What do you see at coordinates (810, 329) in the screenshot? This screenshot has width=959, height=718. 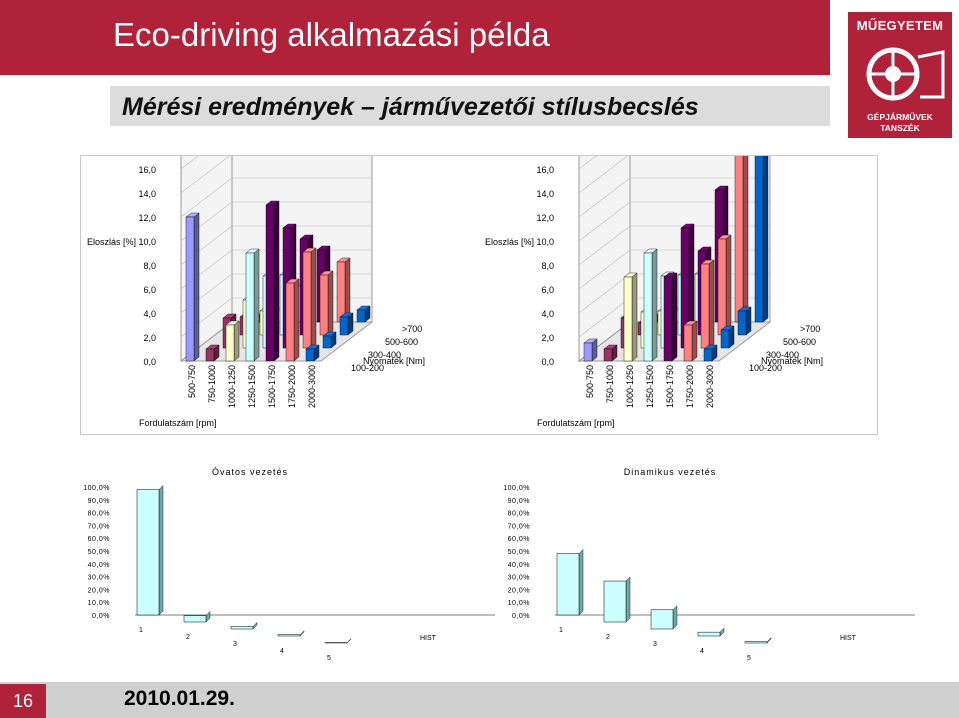 I see `depth-tick-label: >700` at bounding box center [810, 329].